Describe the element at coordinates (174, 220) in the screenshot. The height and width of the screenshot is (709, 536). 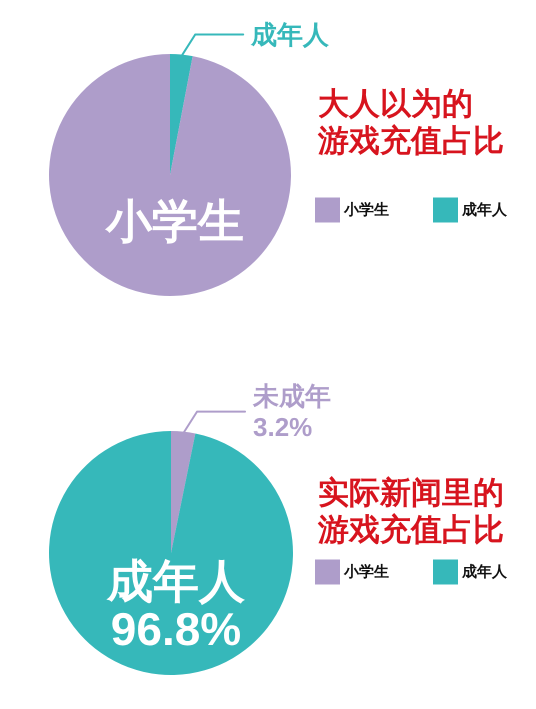
I see `slice-label: 小学生` at that location.